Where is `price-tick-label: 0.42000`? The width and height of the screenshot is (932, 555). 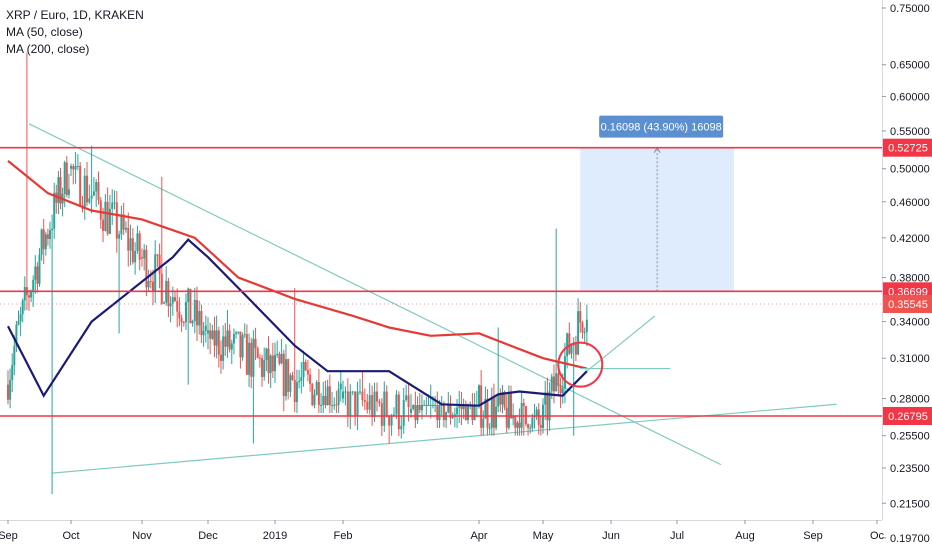 price-tick-label: 0.42000 is located at coordinates (910, 239).